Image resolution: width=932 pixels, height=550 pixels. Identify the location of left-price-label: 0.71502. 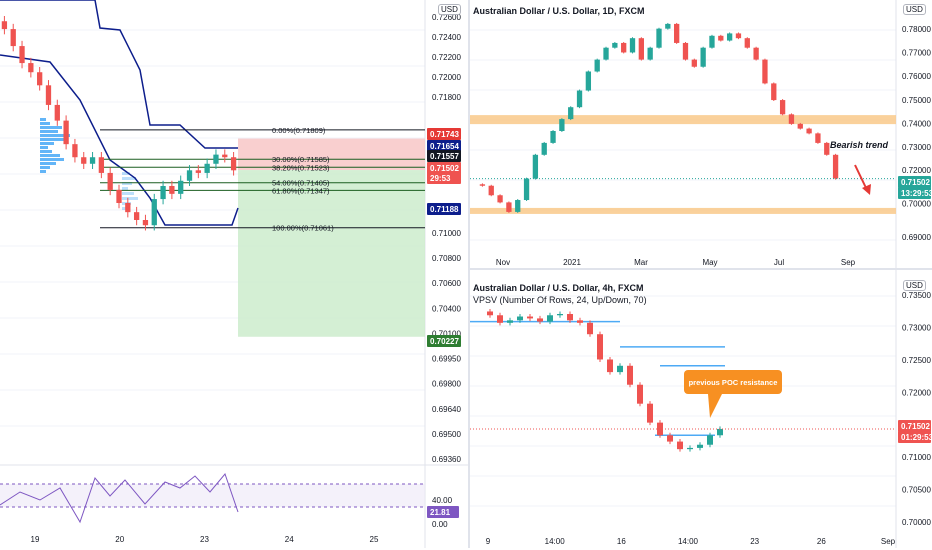
(444, 168).